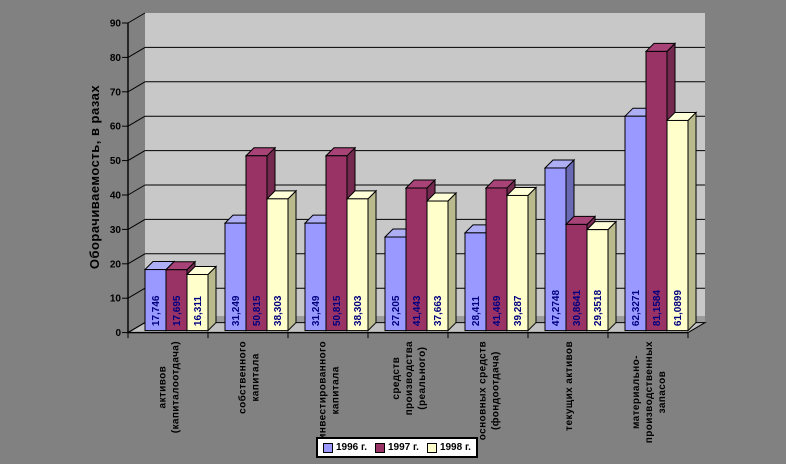 Image resolution: width=786 pixels, height=464 pixels. I want to click on category-label: (капиталоотдача), so click(176, 387).